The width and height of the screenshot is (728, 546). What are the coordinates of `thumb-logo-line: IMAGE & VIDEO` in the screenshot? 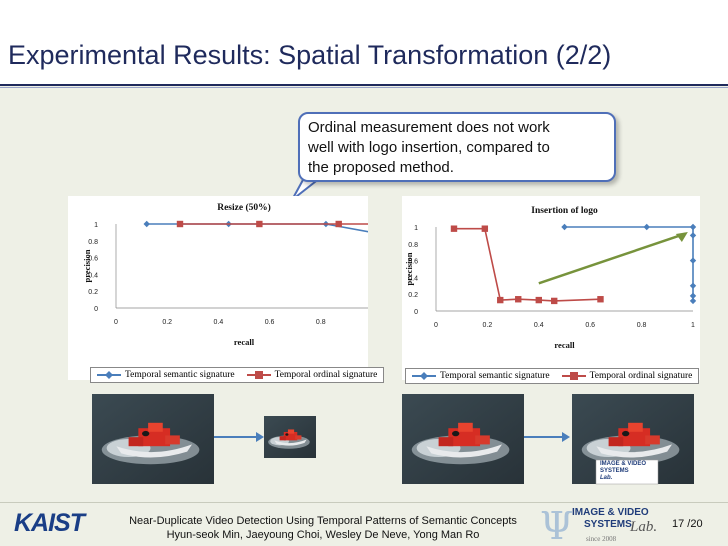 It's located at (623, 464).